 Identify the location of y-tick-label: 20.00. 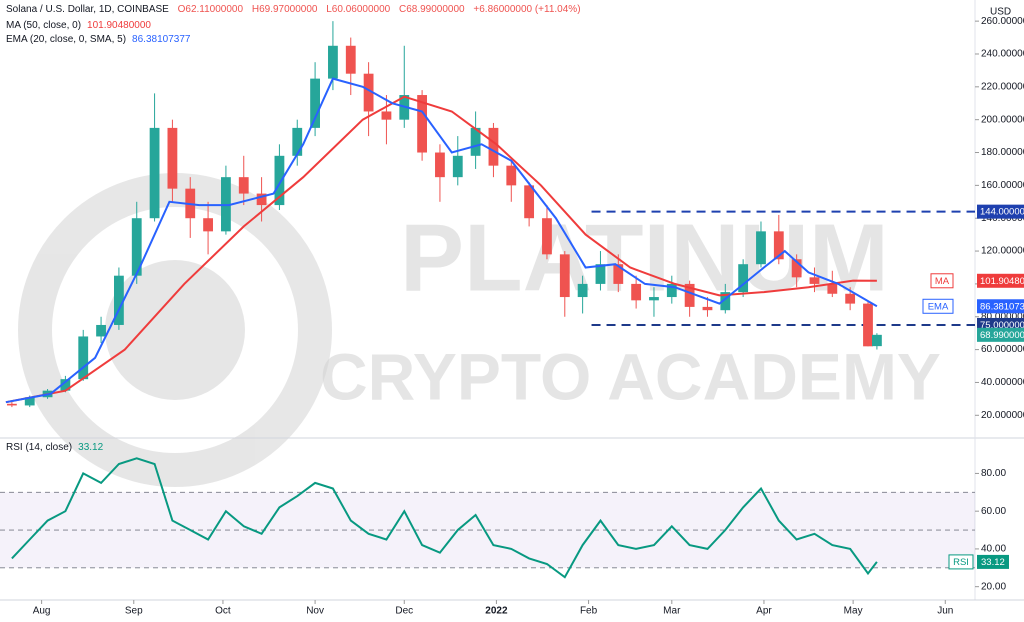
(993, 586).